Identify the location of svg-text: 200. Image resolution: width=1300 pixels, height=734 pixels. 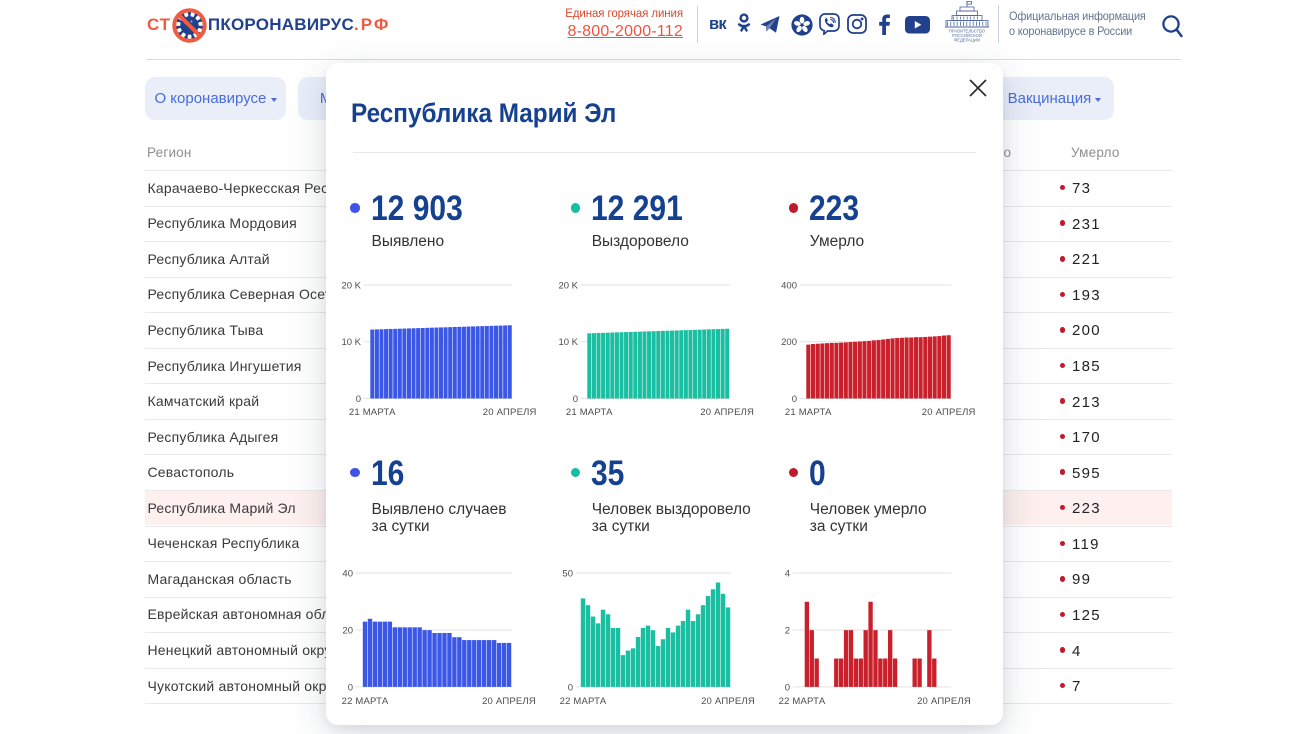
(789, 342).